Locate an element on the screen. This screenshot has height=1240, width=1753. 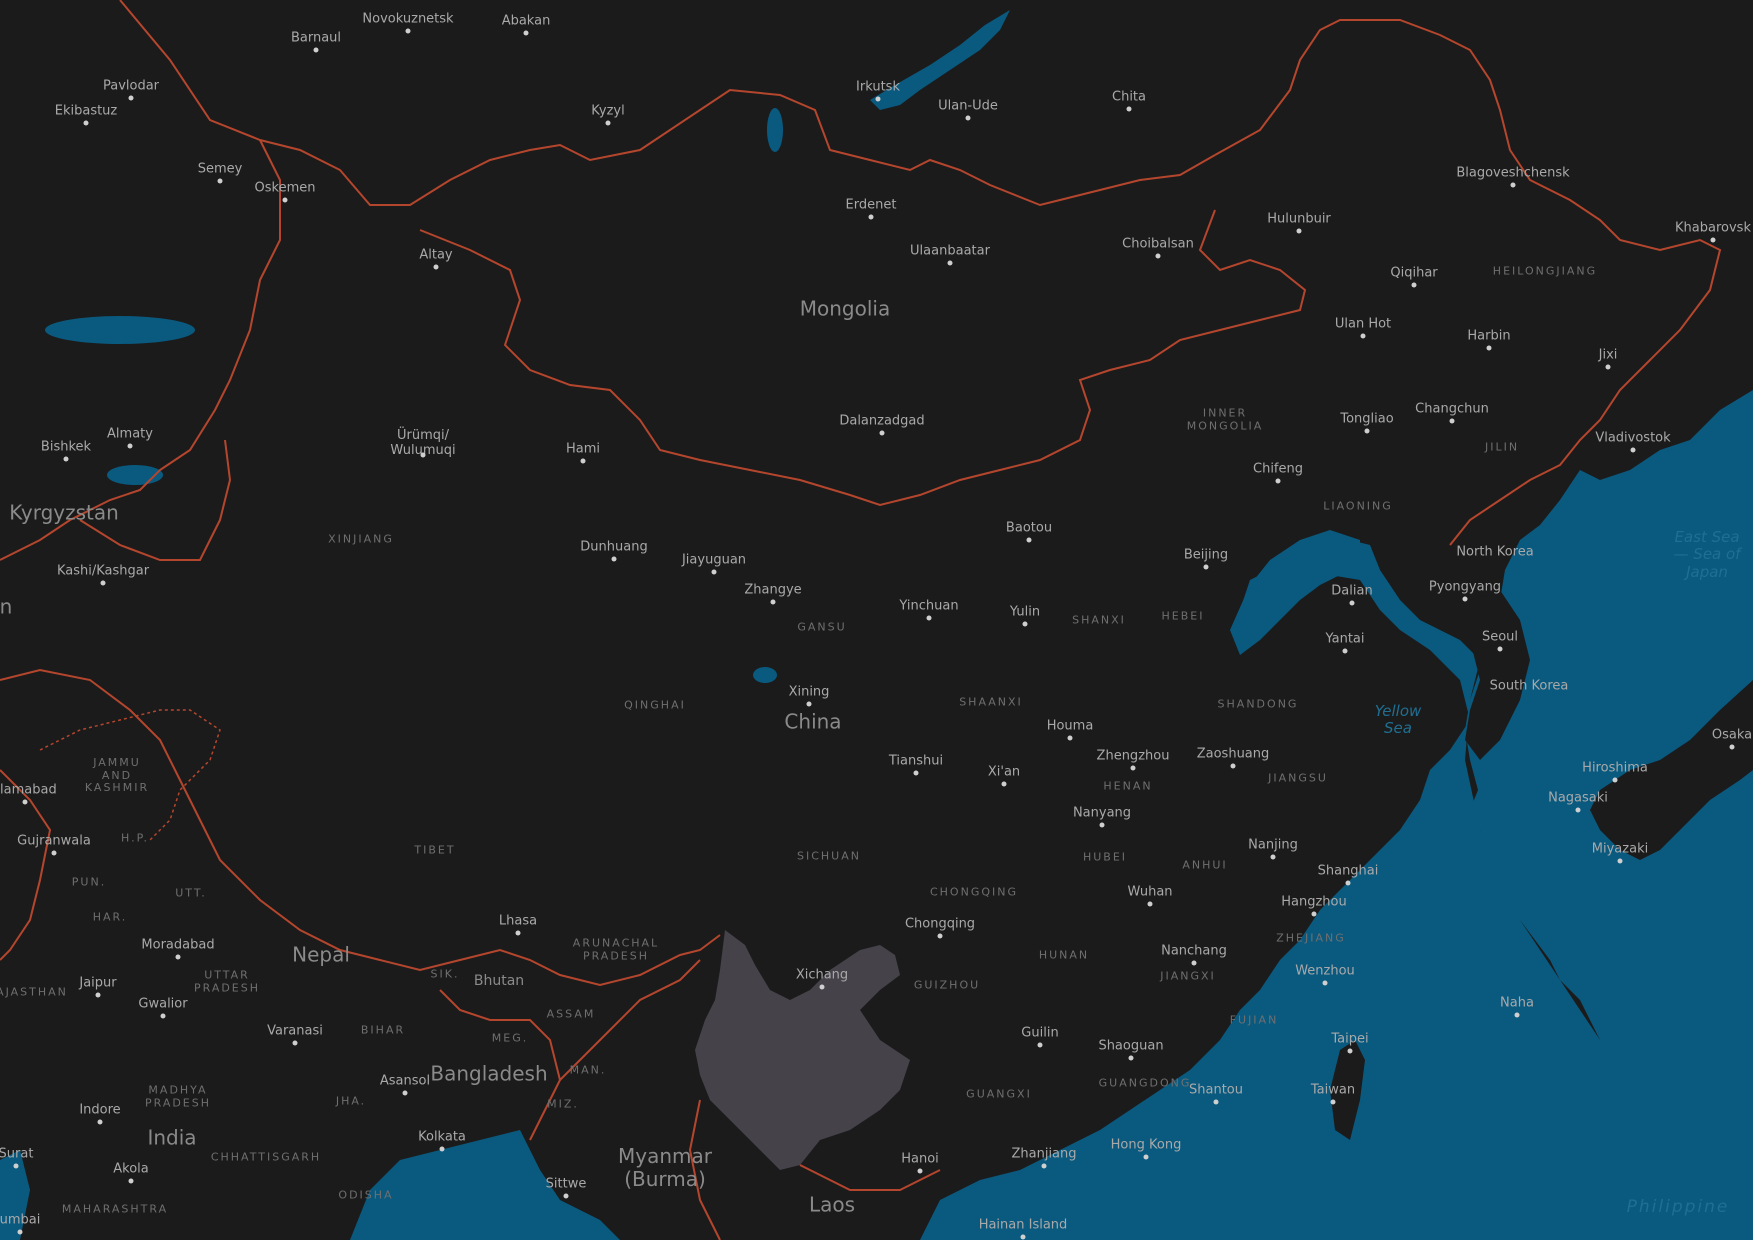
region-label: MEG. is located at coordinates (510, 1038).